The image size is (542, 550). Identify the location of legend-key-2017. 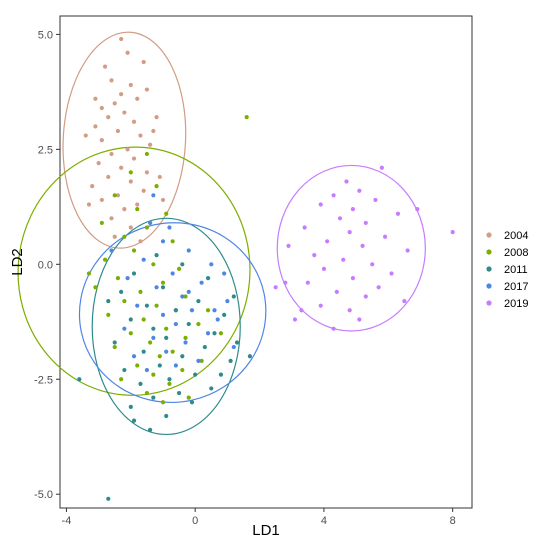
(489, 286).